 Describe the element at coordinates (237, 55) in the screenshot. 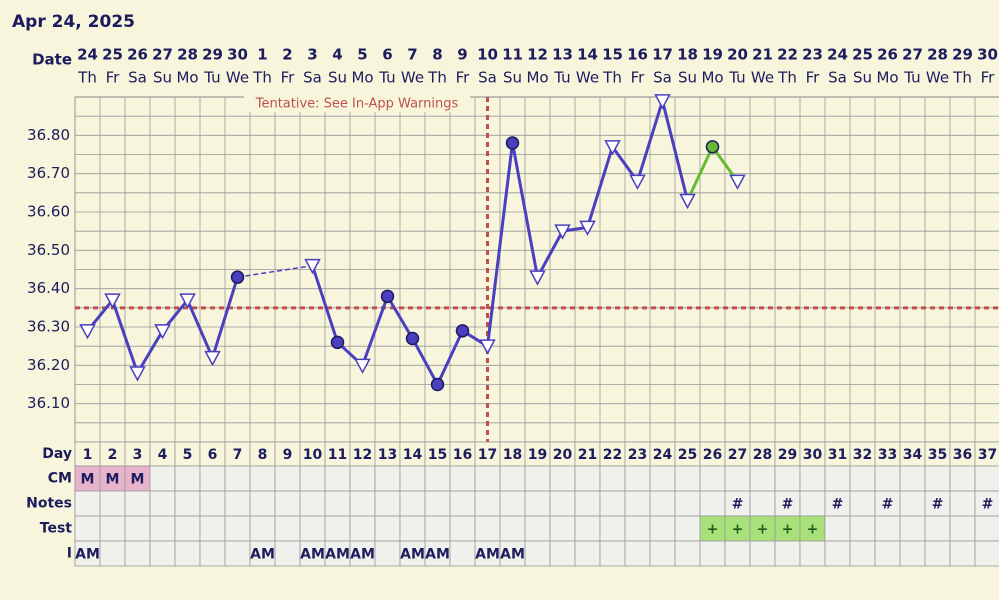

I see `date-label: 30` at that location.